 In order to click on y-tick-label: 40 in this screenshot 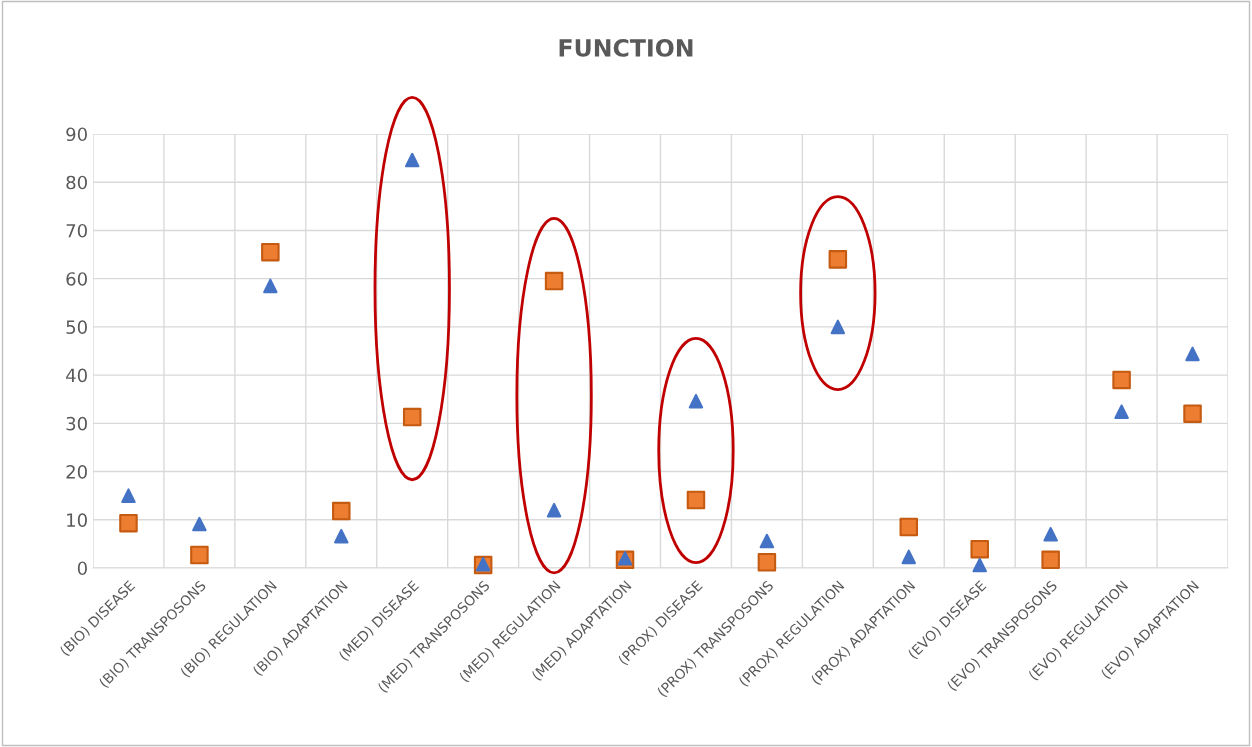, I will do `click(76, 375)`.